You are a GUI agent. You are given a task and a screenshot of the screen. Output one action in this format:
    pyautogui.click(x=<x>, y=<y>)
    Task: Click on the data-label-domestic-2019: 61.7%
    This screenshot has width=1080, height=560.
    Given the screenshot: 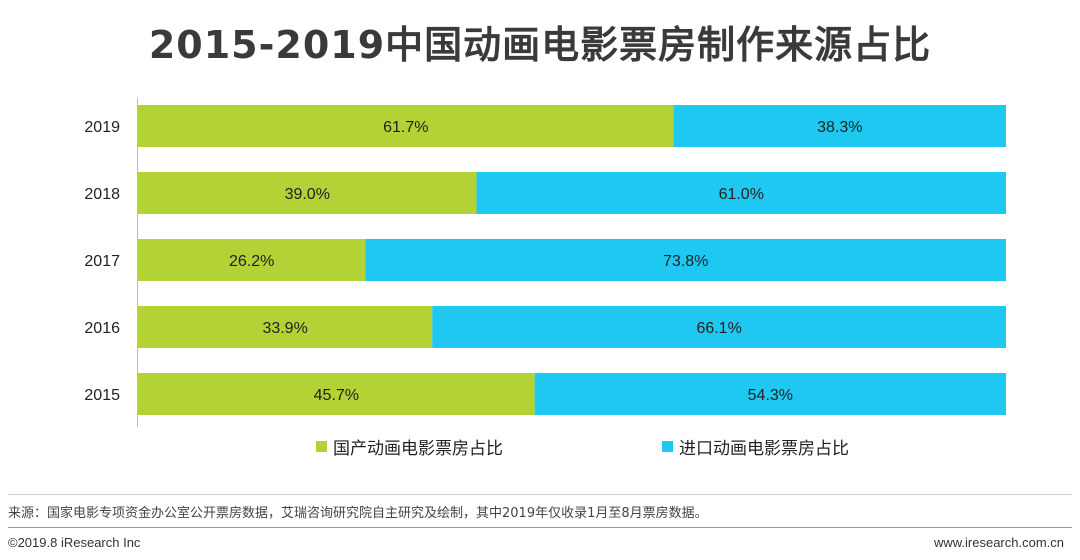 What is the action you would take?
    pyautogui.click(x=405, y=127)
    